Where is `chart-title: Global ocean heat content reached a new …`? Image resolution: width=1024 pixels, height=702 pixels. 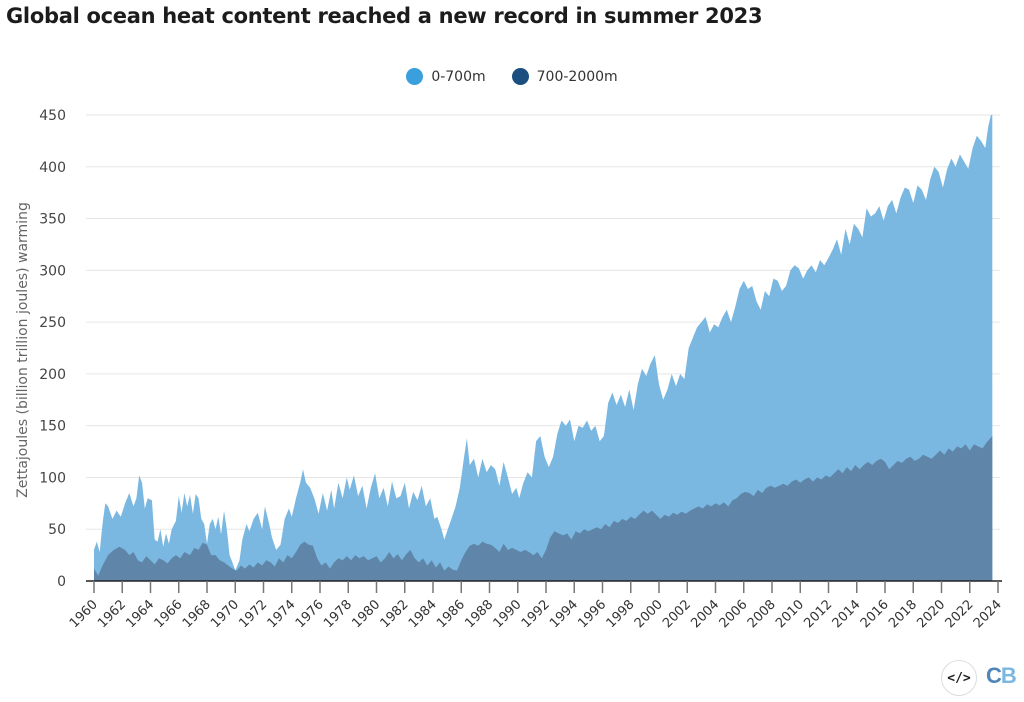
chart-title: Global ocean heat content reached a new … is located at coordinates (384, 16).